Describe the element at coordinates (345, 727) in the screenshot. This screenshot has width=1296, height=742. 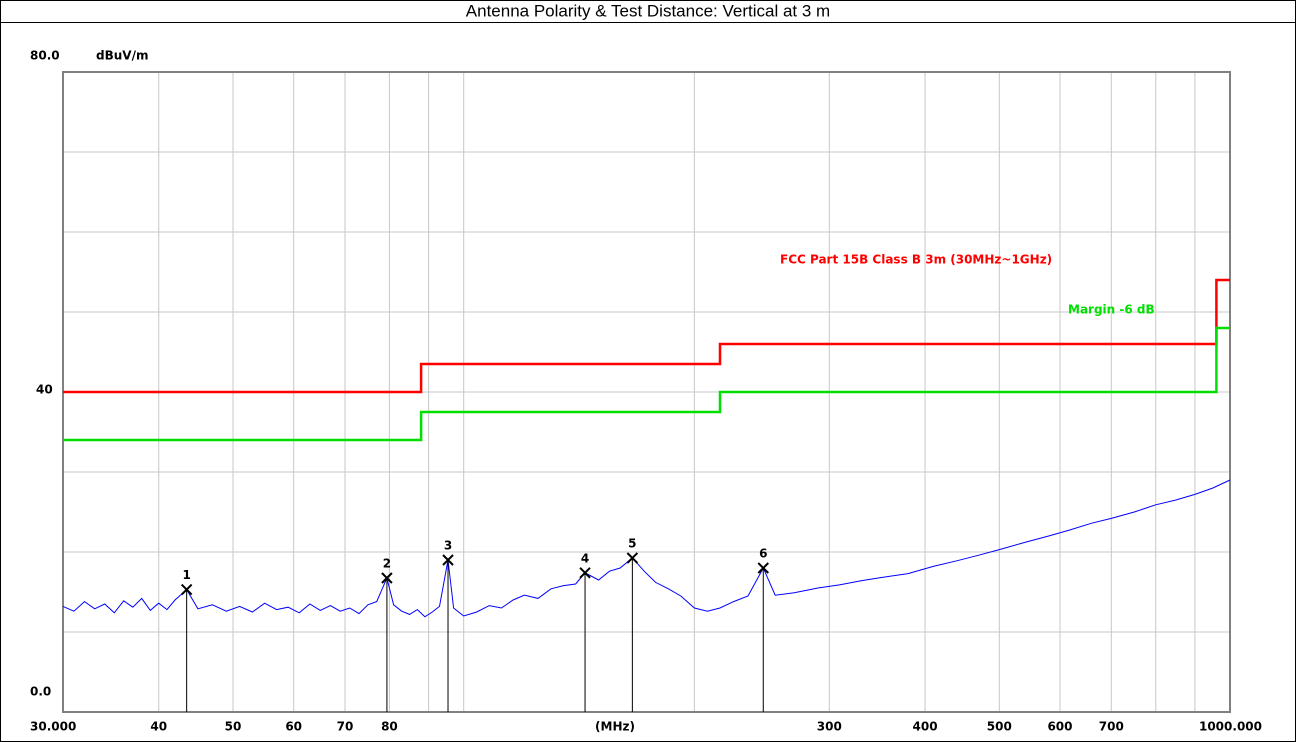
I see `x-tick-label: 70` at that location.